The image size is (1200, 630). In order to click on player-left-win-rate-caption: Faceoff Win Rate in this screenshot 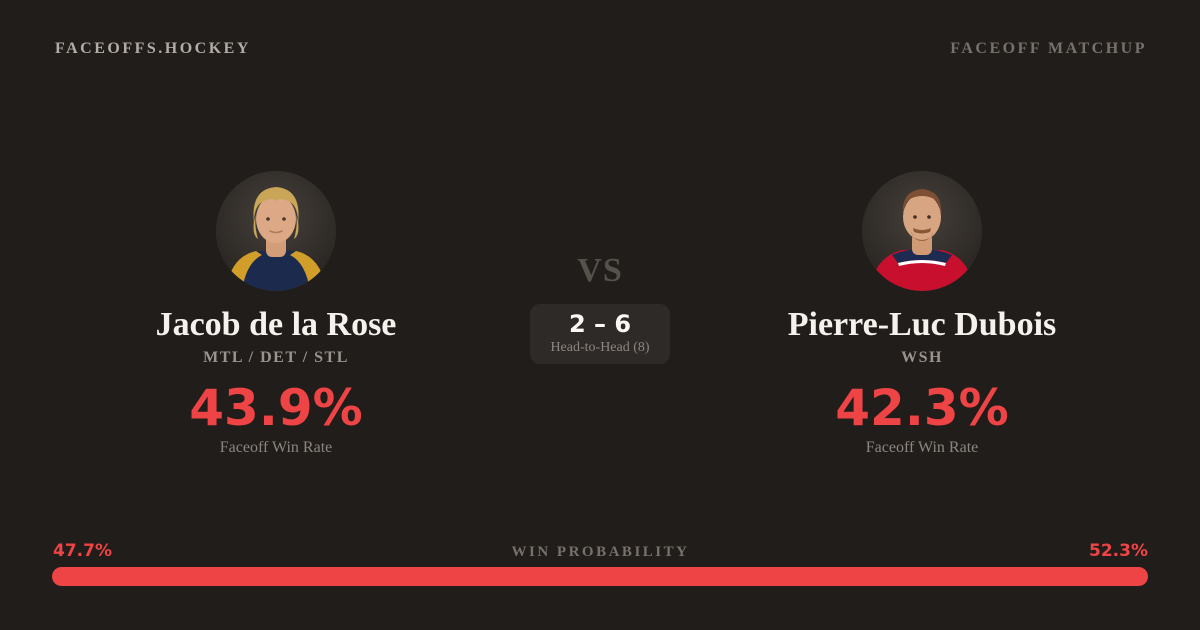, I will do `click(276, 448)`.